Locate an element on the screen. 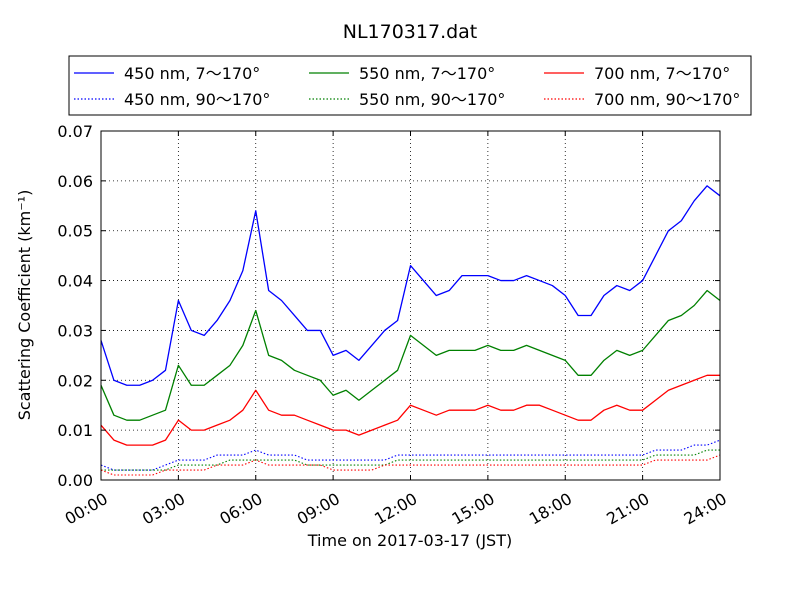 Image resolution: width=800 pixels, height=600 pixels. y-tick-label: 0.01 is located at coordinates (75, 430).